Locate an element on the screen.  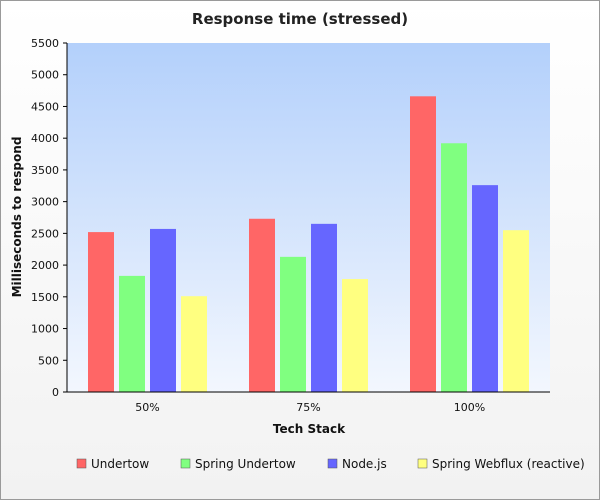
legend-item: Spring Undertow is located at coordinates (238, 464).